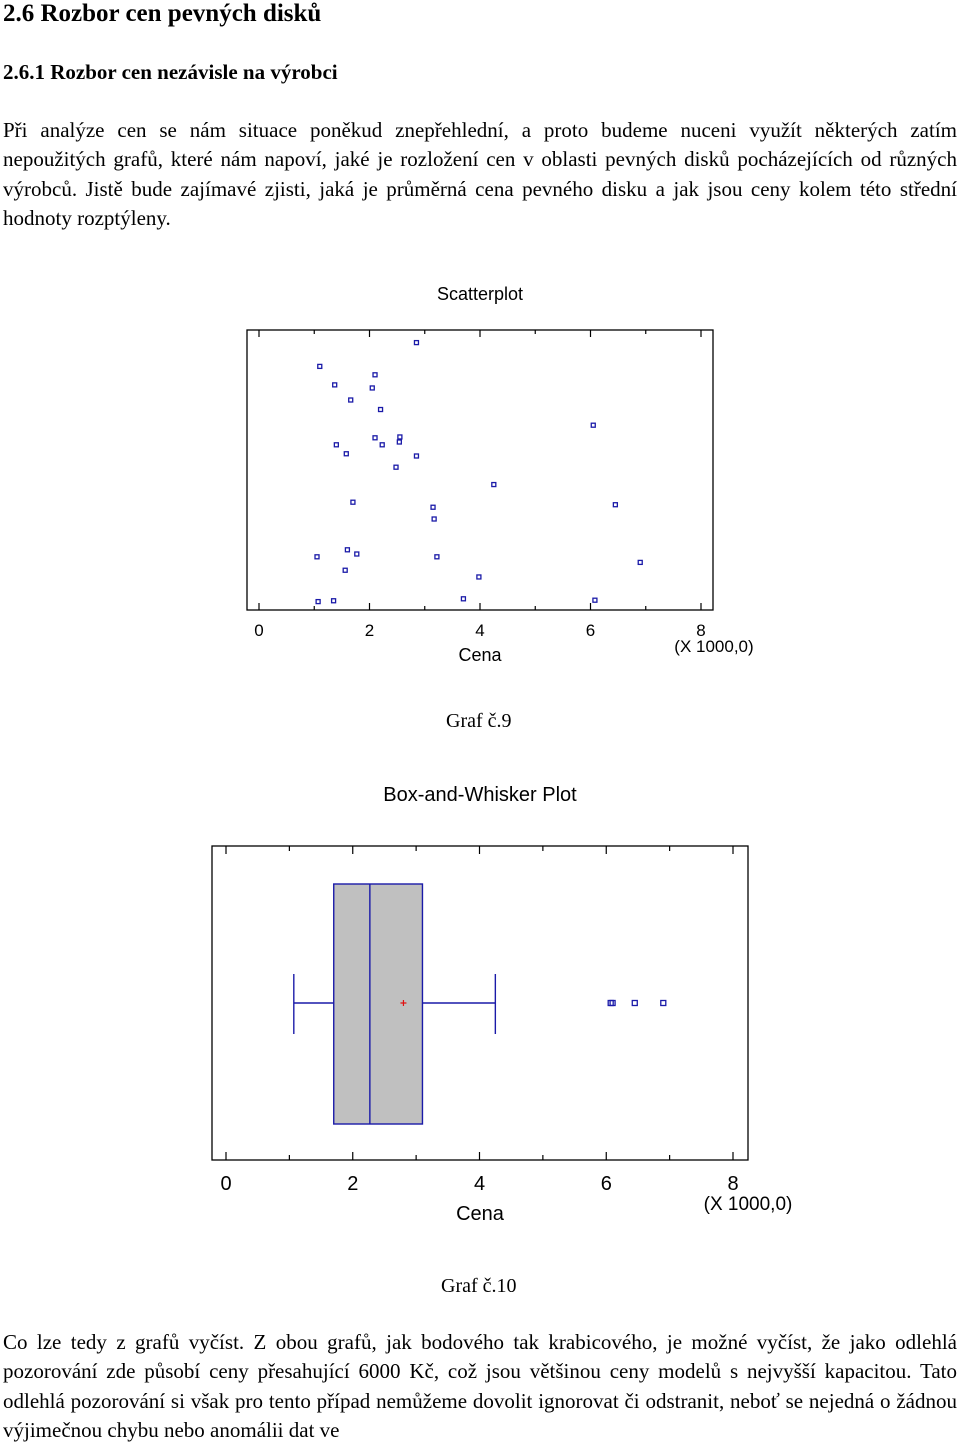 The height and width of the screenshot is (1445, 960). I want to click on graph10-caption: Graf č.10, so click(479, 1286).